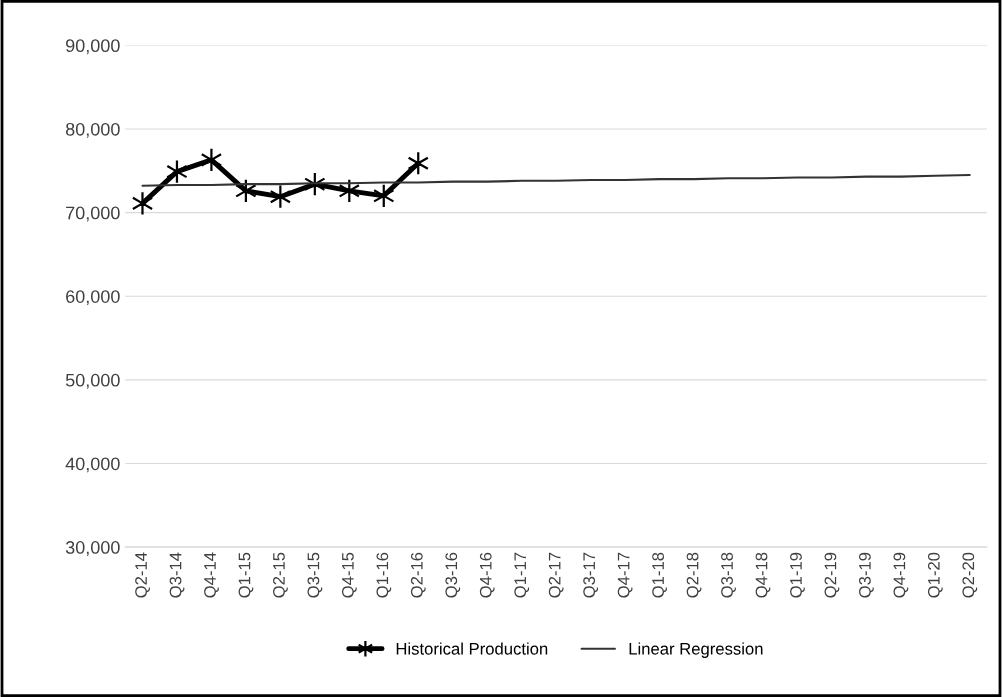 This screenshot has height=697, width=1002. Describe the element at coordinates (93, 298) in the screenshot. I see `y-tick-label: 60,000` at that location.